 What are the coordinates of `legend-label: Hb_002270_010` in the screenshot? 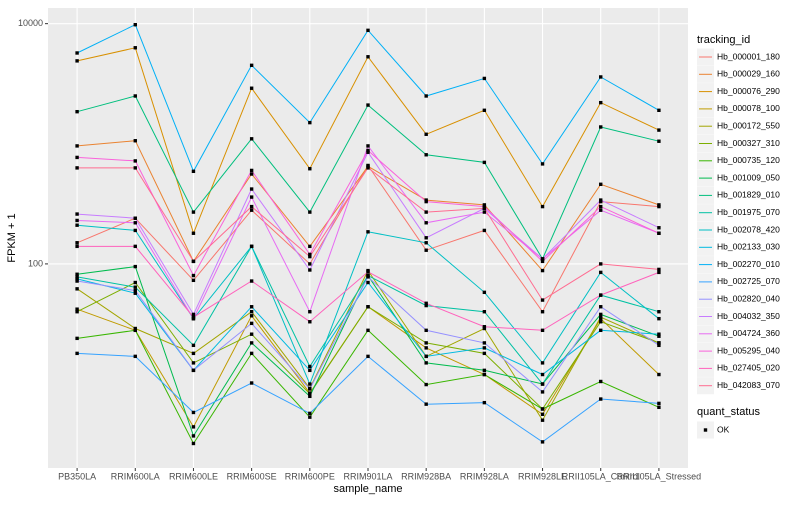 It's located at (748, 264).